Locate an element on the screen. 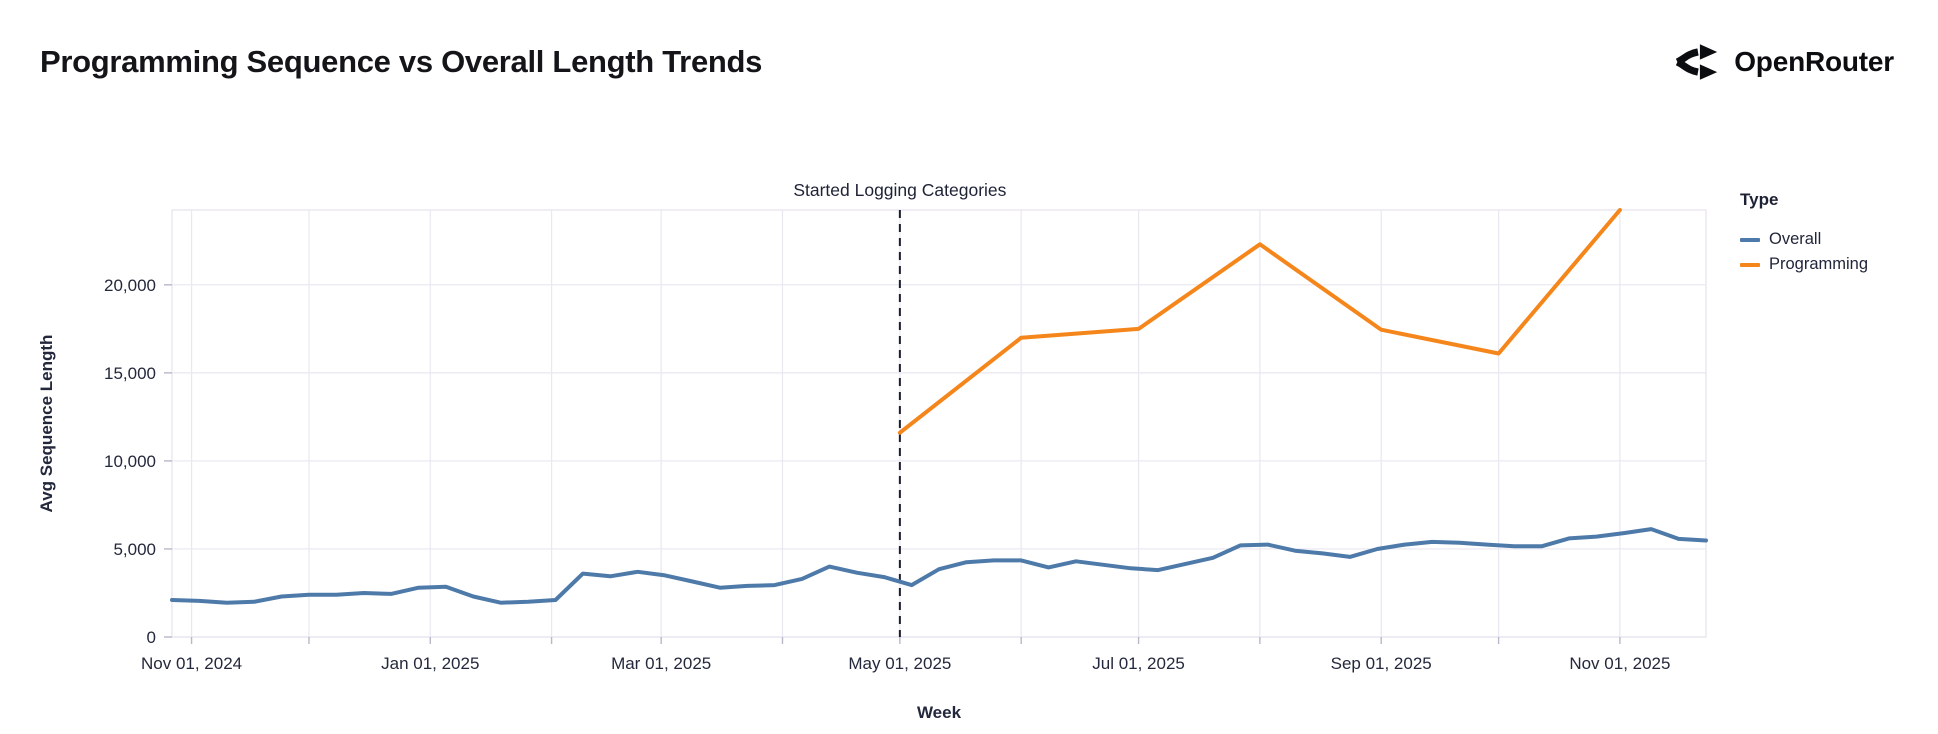  openrouter-logo-icon is located at coordinates (1696, 62).